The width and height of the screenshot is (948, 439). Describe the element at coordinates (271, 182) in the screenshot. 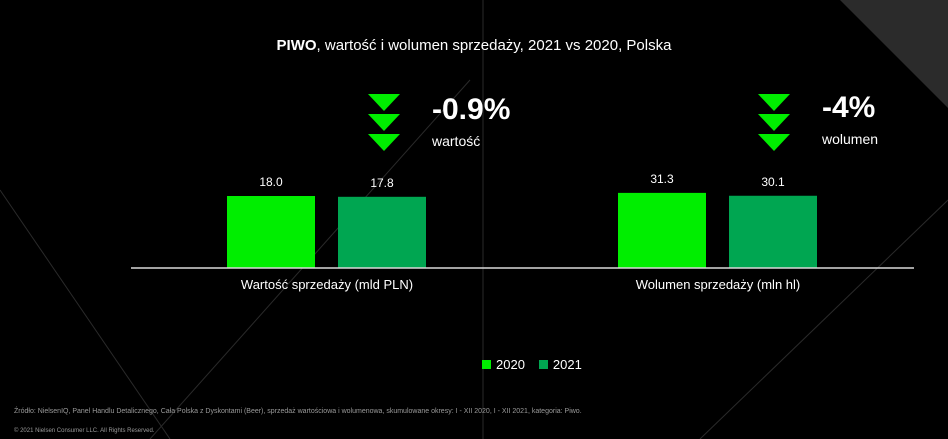

I see `data-label: 18.0` at that location.